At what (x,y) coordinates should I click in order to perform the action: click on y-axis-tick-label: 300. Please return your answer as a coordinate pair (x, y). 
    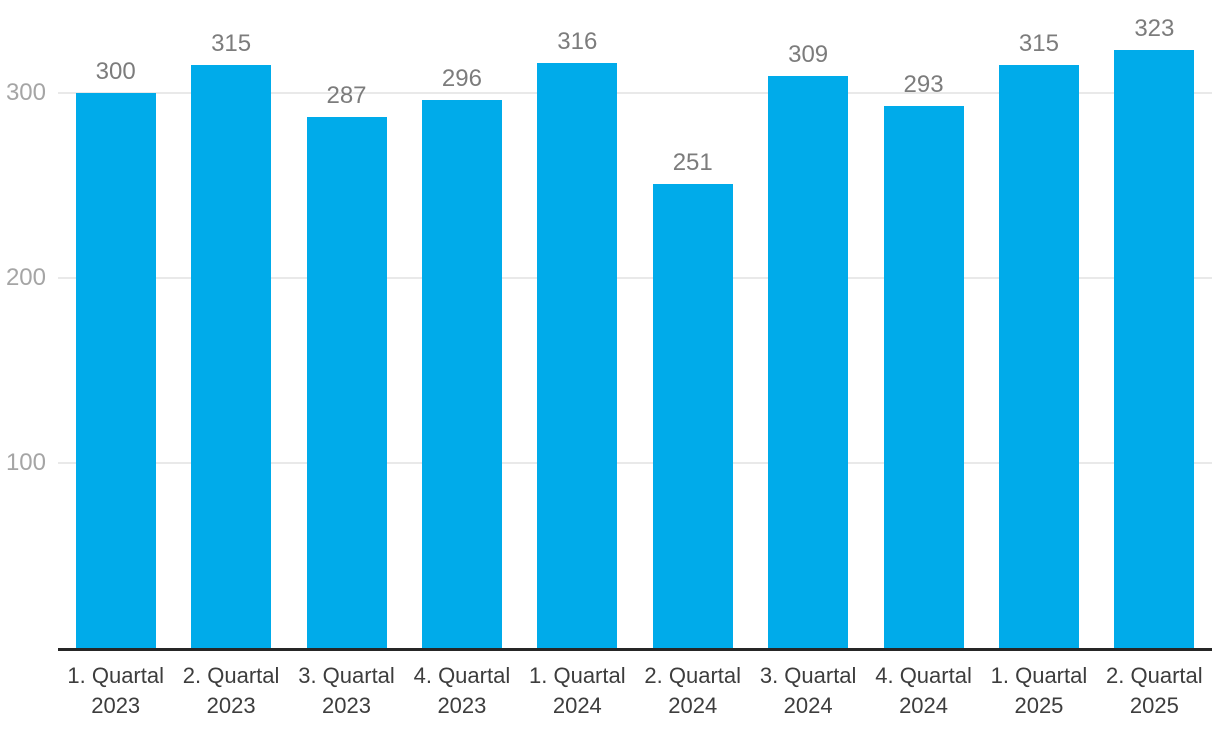
    Looking at the image, I should click on (25, 92).